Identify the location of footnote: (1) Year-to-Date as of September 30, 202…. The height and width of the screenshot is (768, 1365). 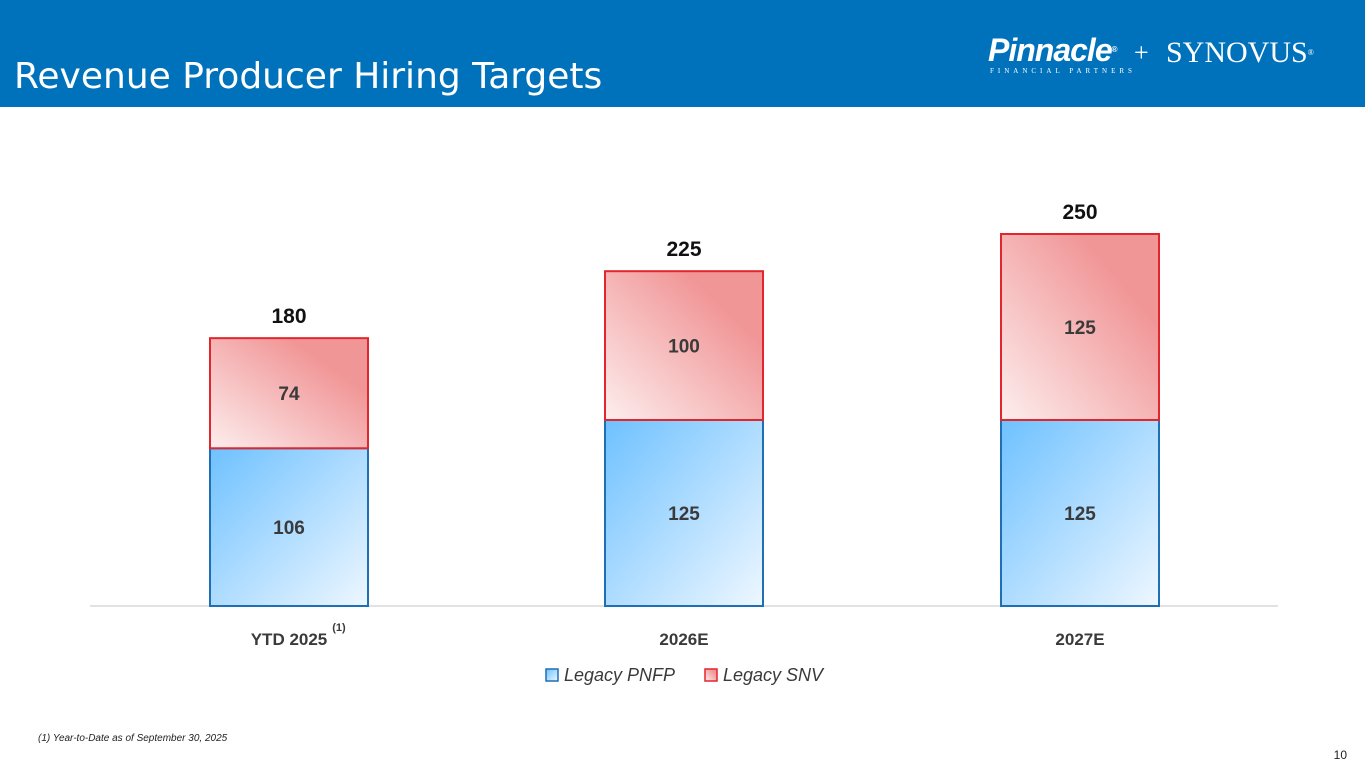
(133, 738).